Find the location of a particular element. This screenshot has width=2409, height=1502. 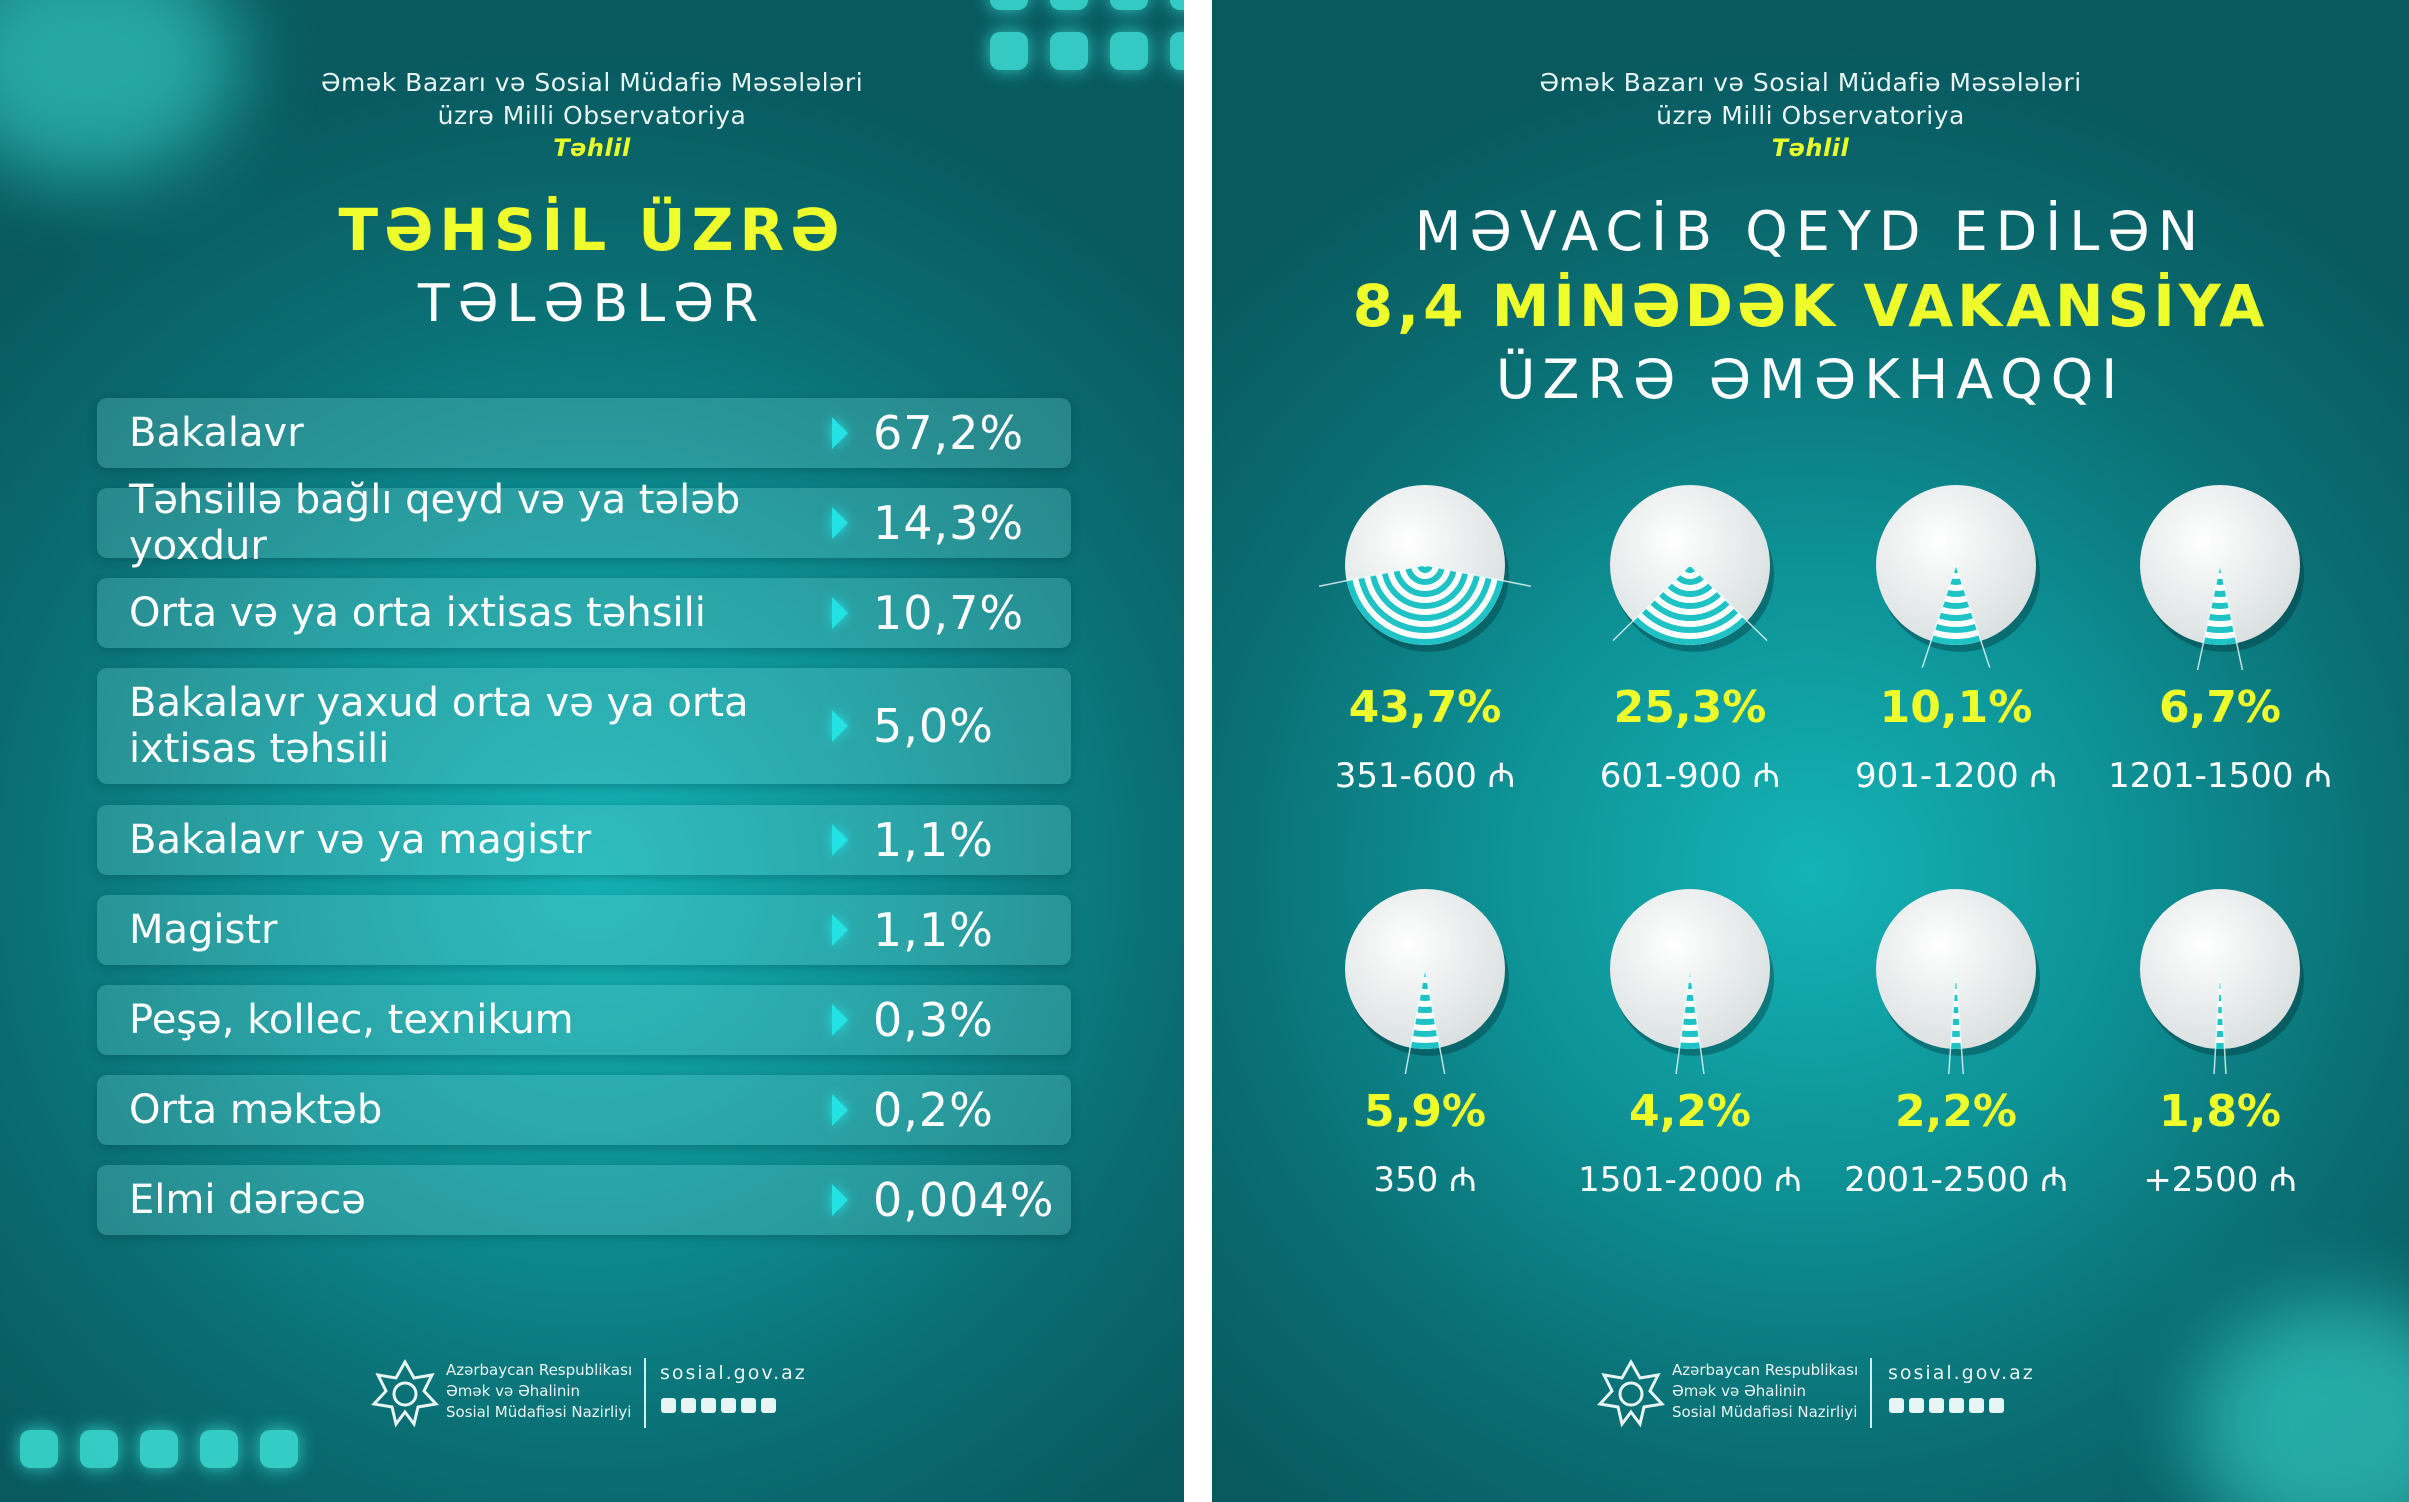

list-item: Orta məktəb 0,2% is located at coordinates (584, 1110).